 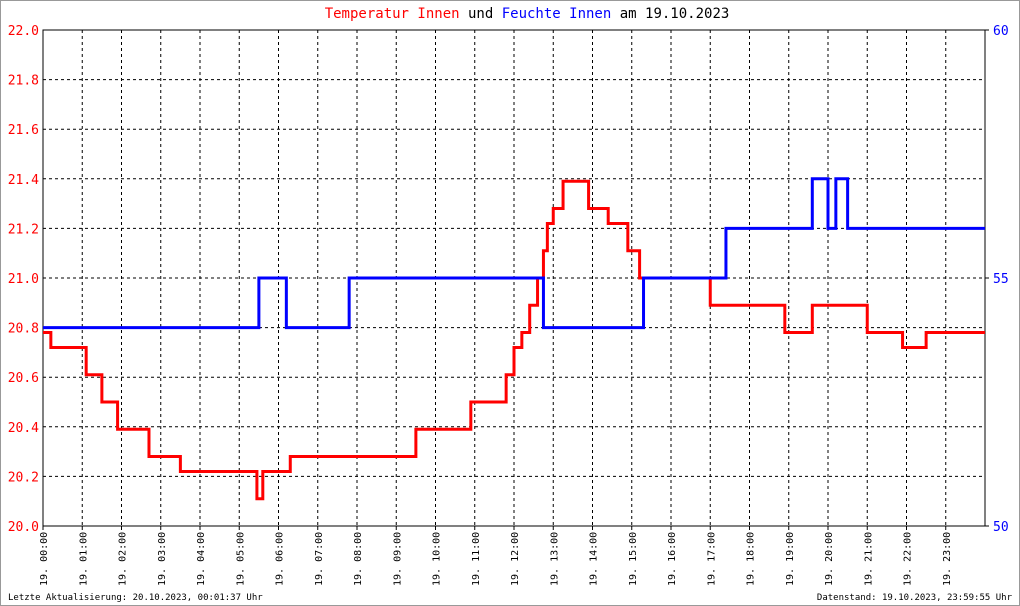 What do you see at coordinates (280, 559) in the screenshot?
I see `x-tick-label: 19. 06:00` at bounding box center [280, 559].